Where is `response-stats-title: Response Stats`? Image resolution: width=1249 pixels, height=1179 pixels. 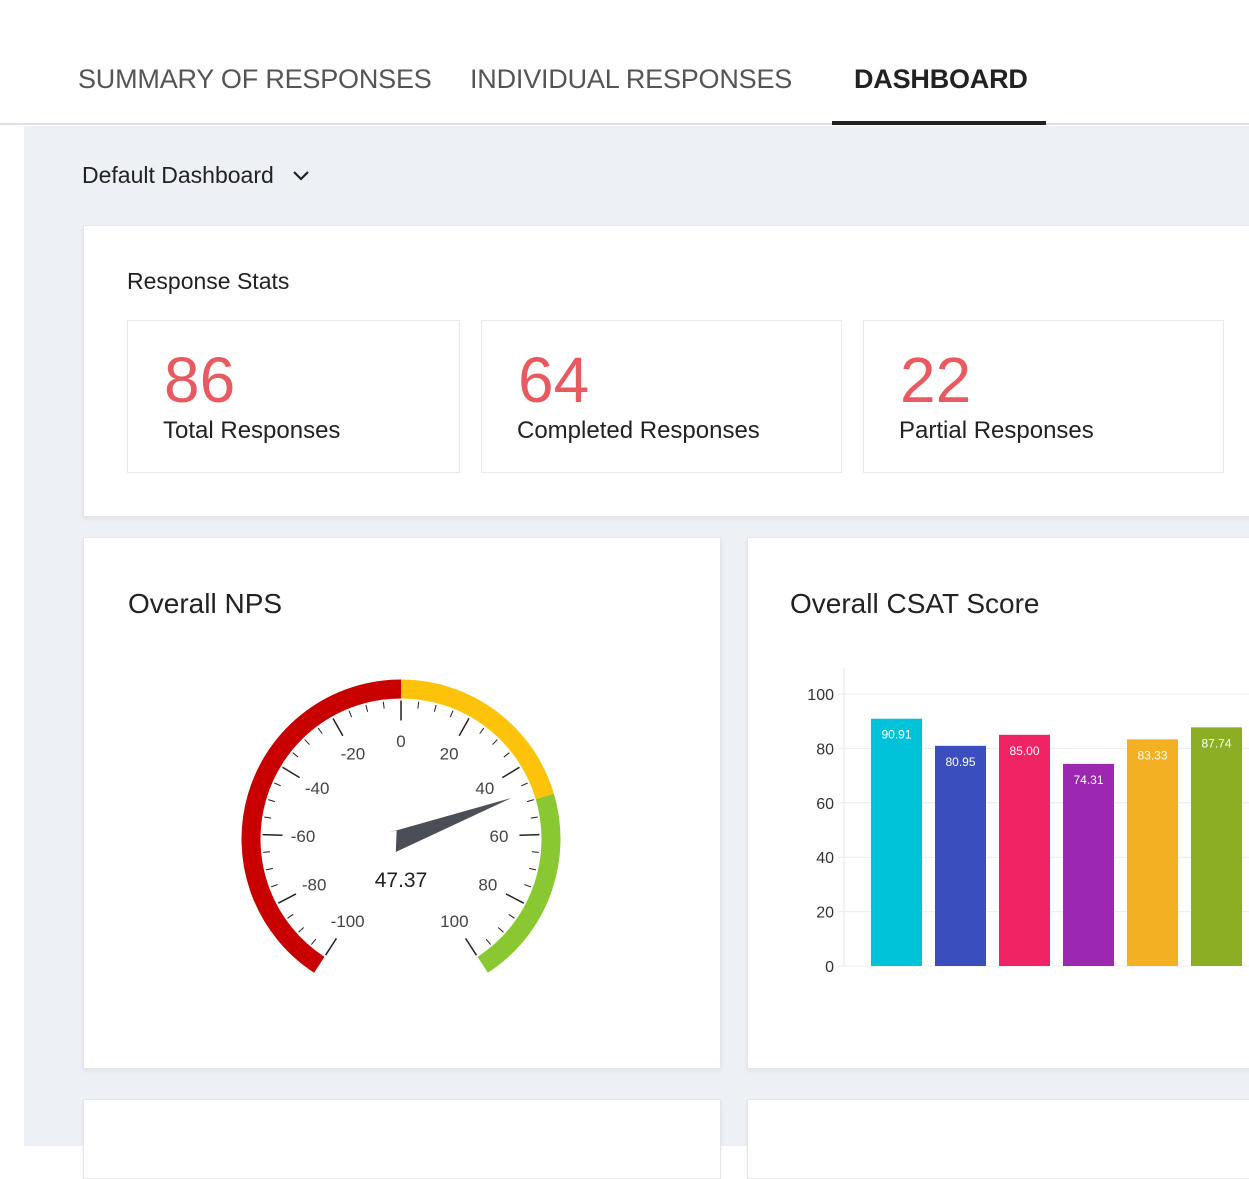 response-stats-title: Response Stats is located at coordinates (208, 281).